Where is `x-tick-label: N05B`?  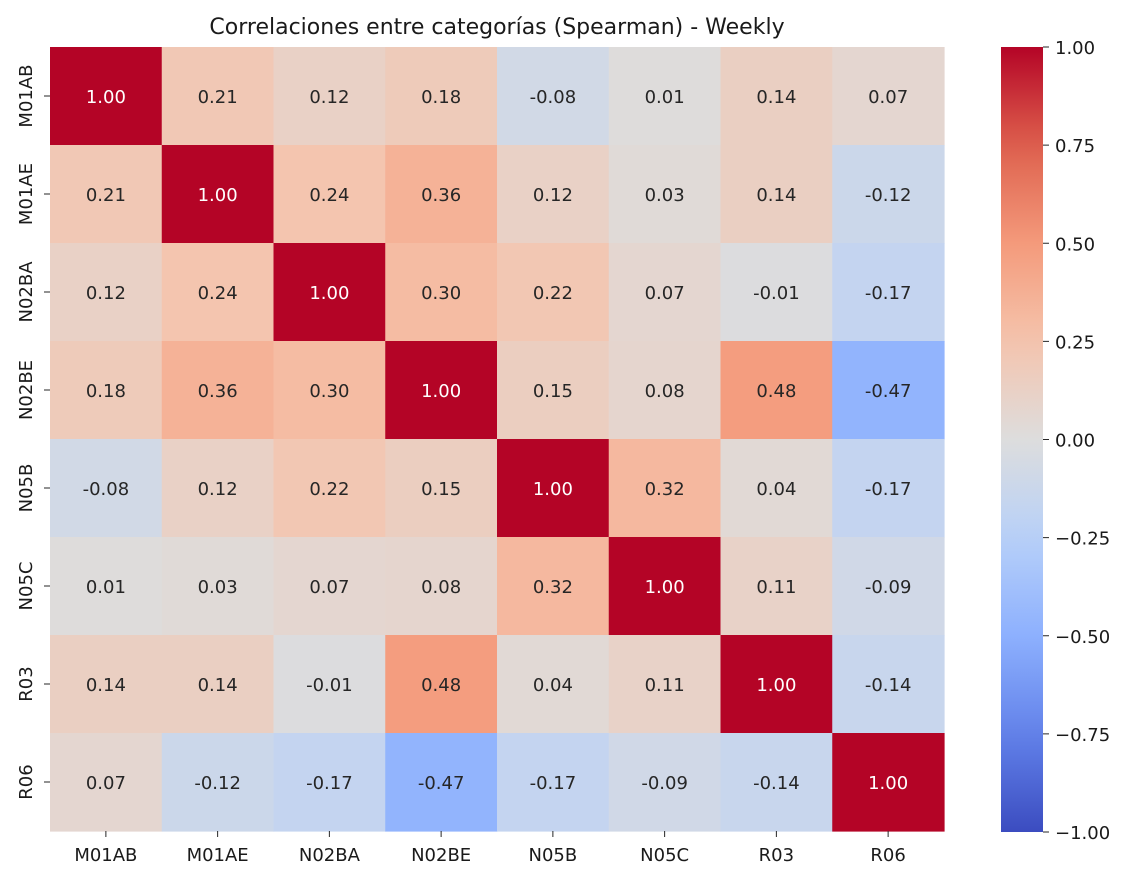
x-tick-label: N05B is located at coordinates (553, 855).